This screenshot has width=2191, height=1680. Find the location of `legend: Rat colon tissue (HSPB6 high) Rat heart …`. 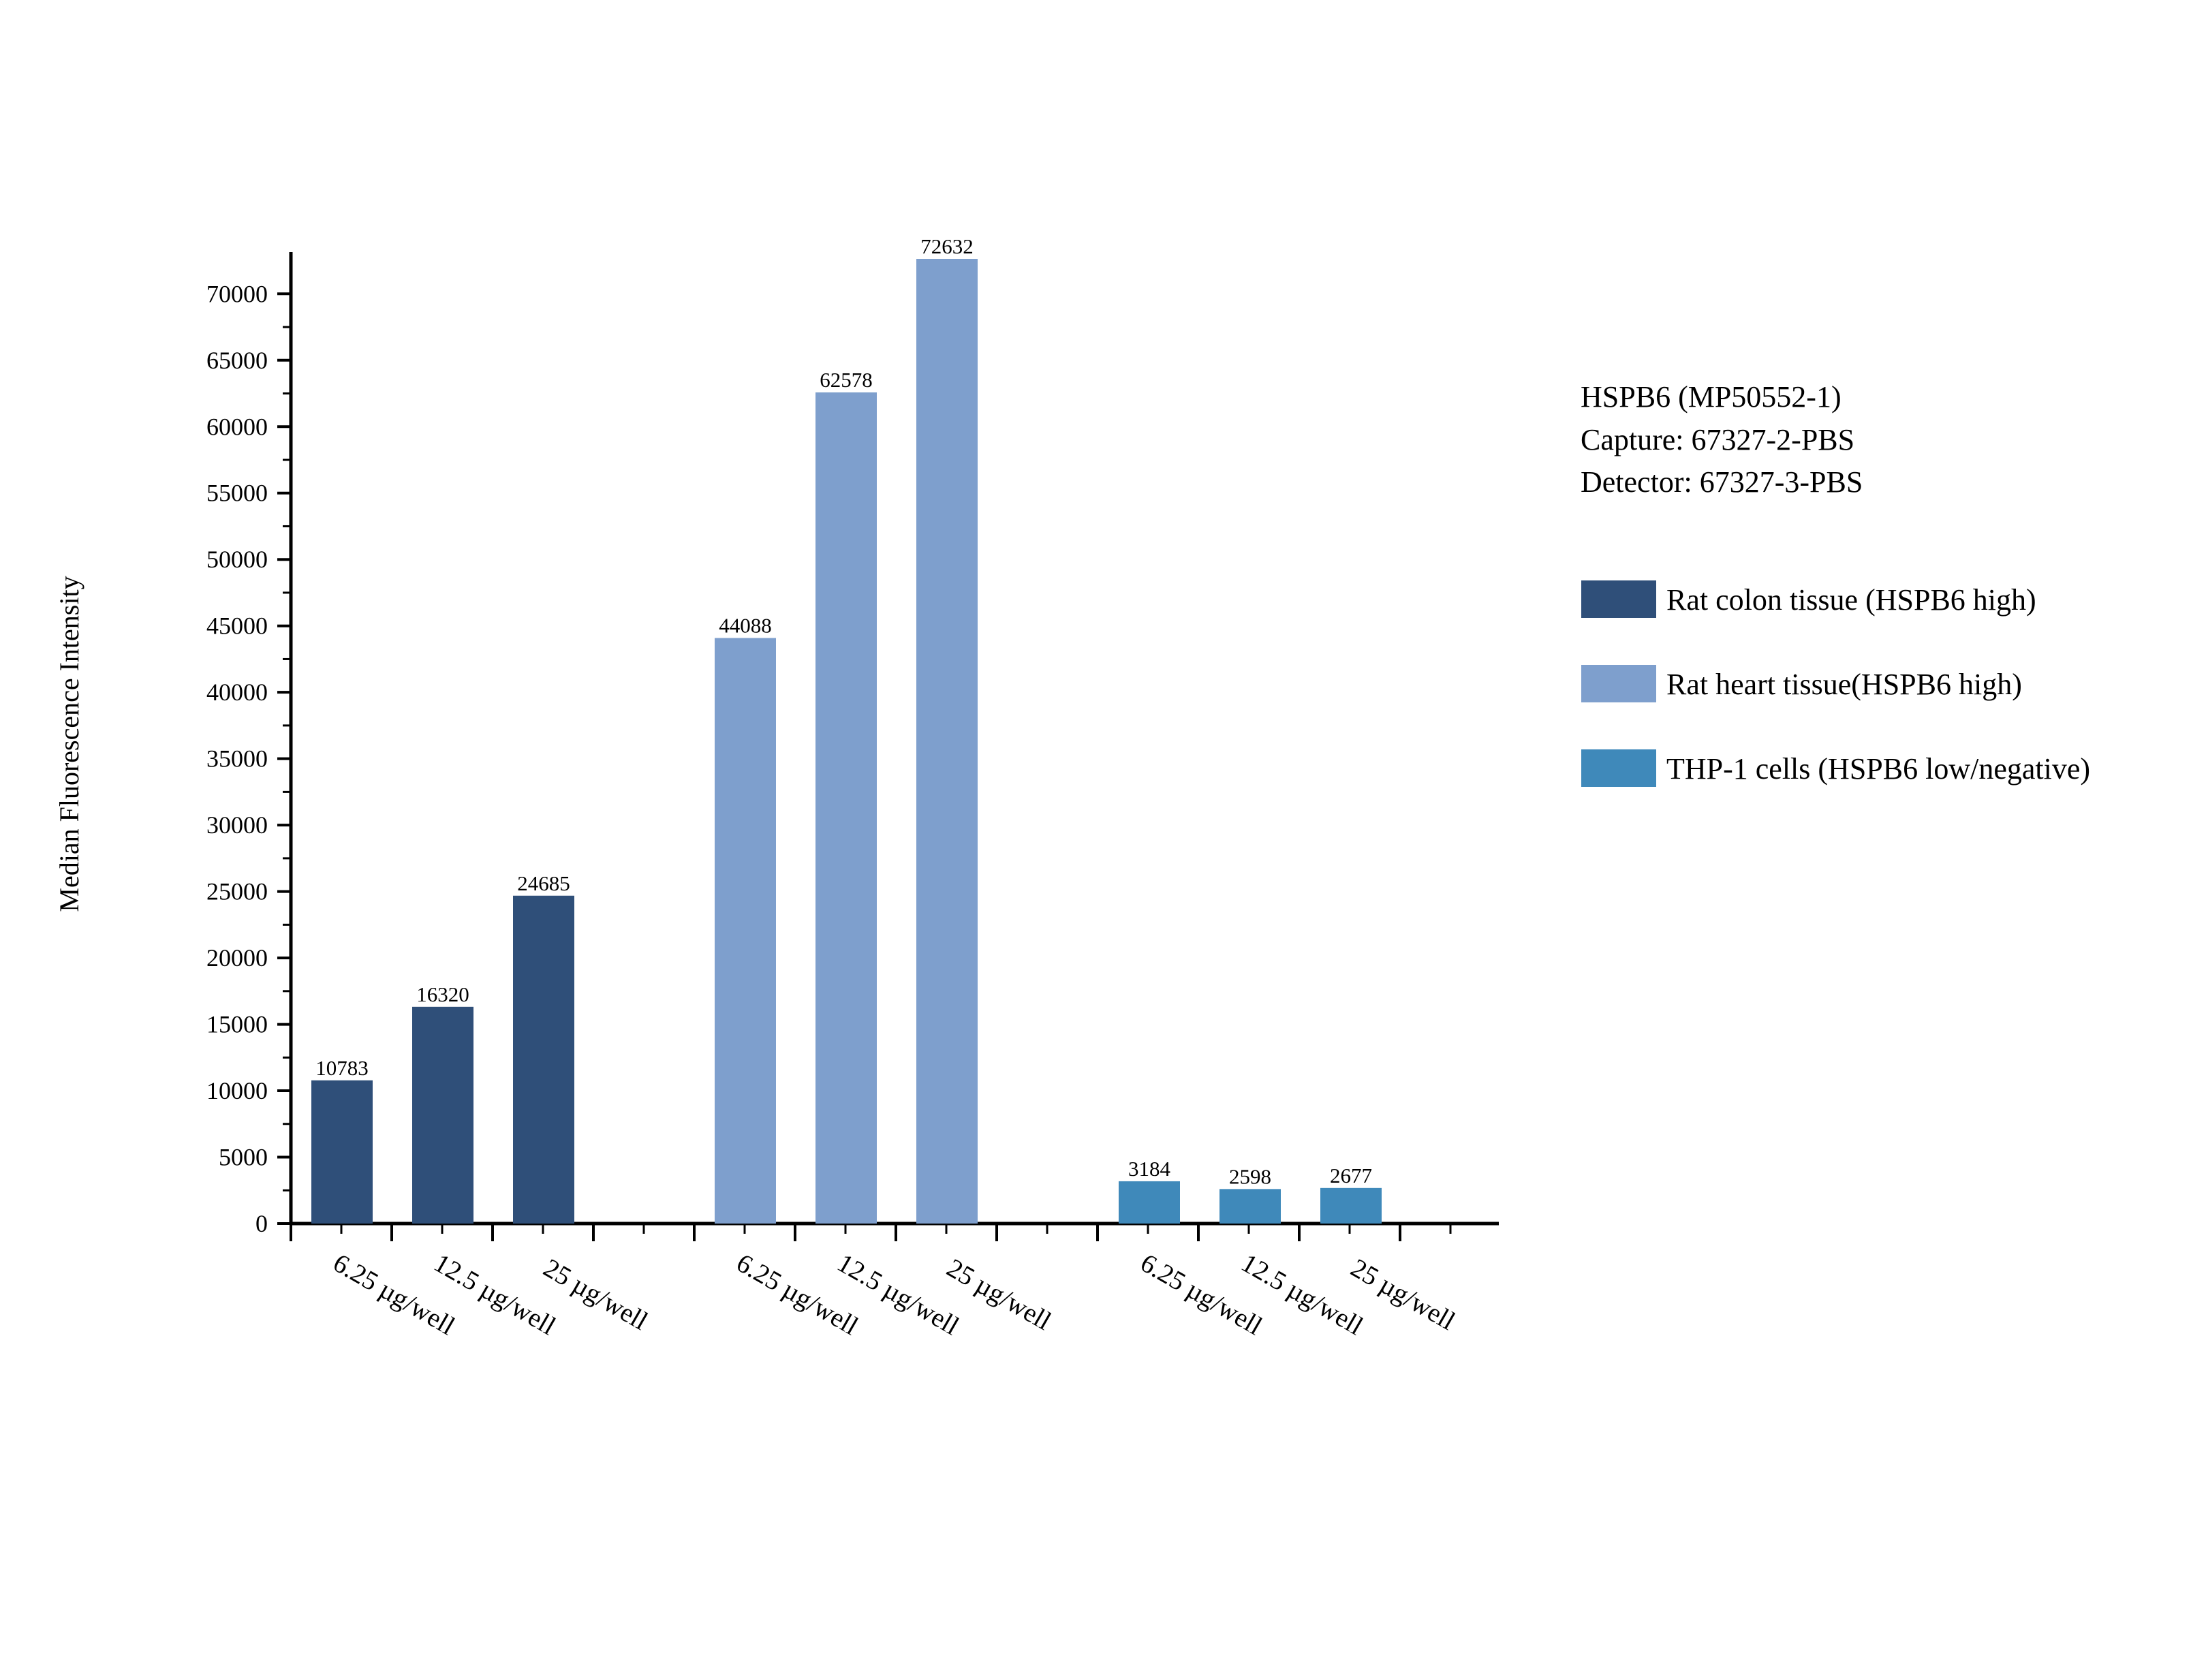

legend: Rat colon tissue (HSPB6 high) Rat heart … is located at coordinates (1835, 683).